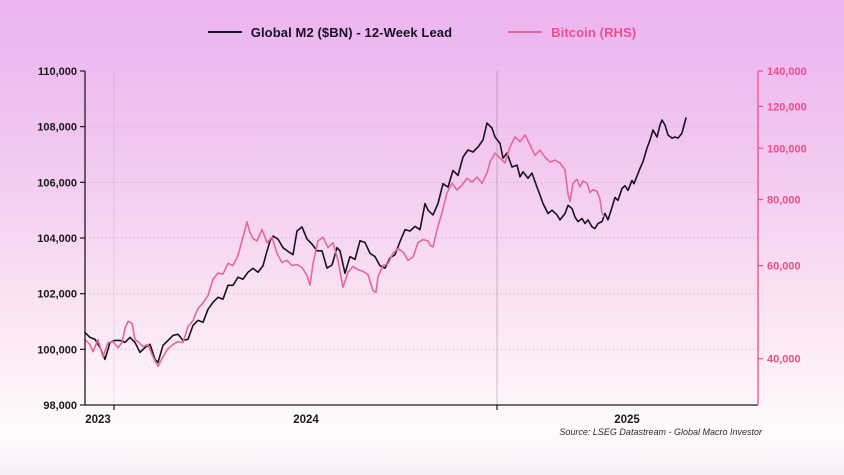 The height and width of the screenshot is (475, 844). What do you see at coordinates (787, 72) in the screenshot?
I see `right-axis-tick-label: 140,000` at bounding box center [787, 72].